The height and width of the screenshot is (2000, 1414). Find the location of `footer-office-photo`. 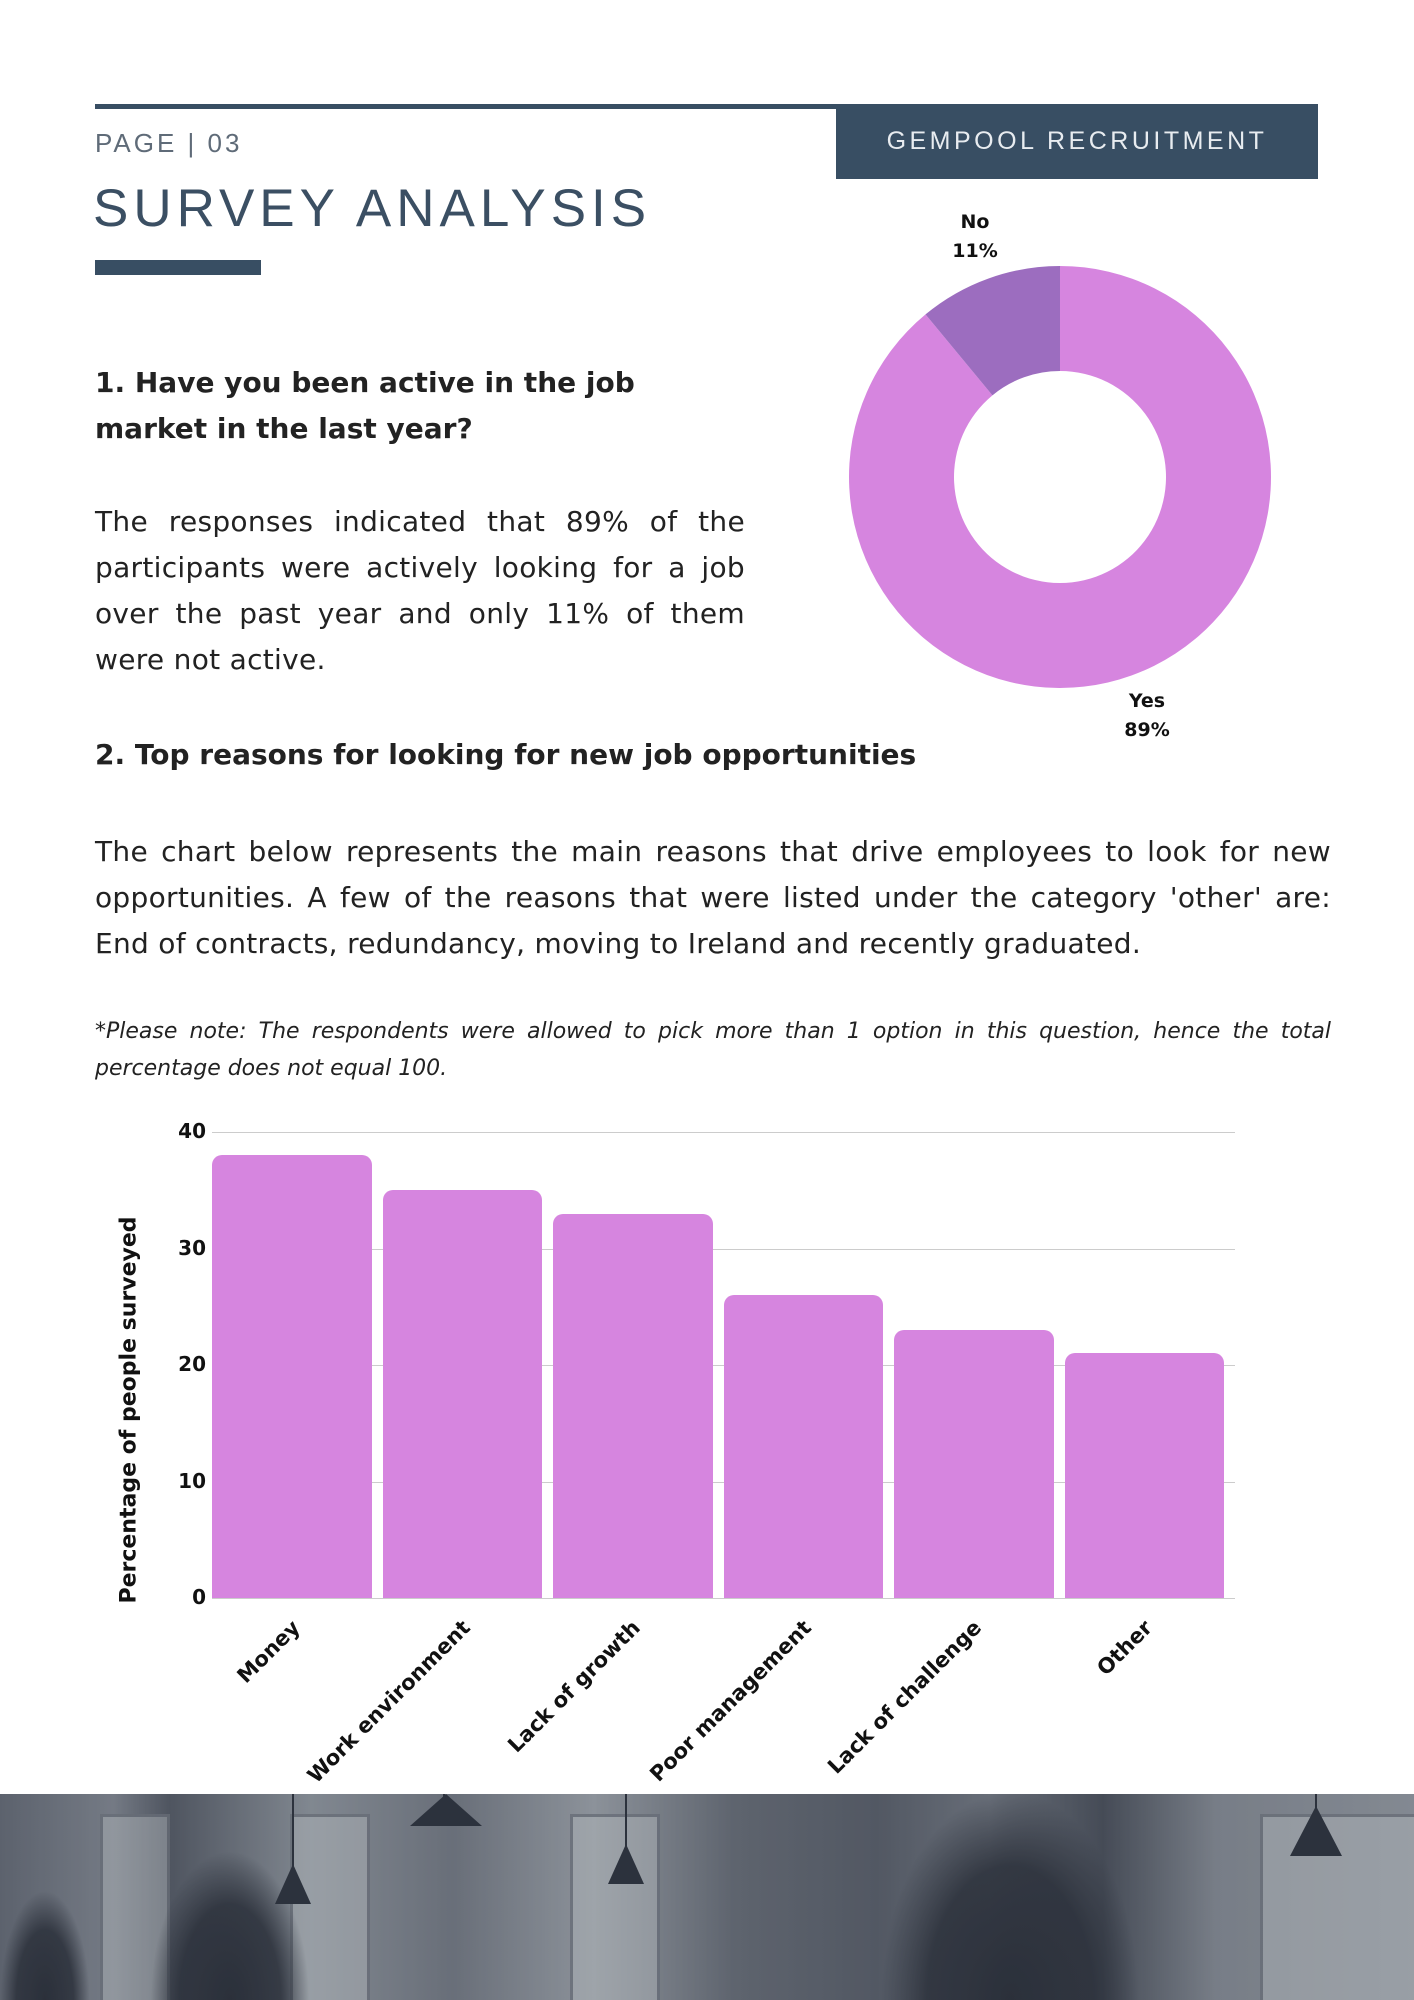

footer-office-photo is located at coordinates (707, 1897).